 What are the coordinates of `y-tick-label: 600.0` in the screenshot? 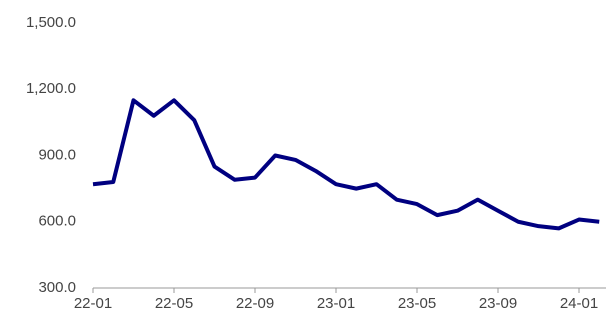 It's located at (57, 221).